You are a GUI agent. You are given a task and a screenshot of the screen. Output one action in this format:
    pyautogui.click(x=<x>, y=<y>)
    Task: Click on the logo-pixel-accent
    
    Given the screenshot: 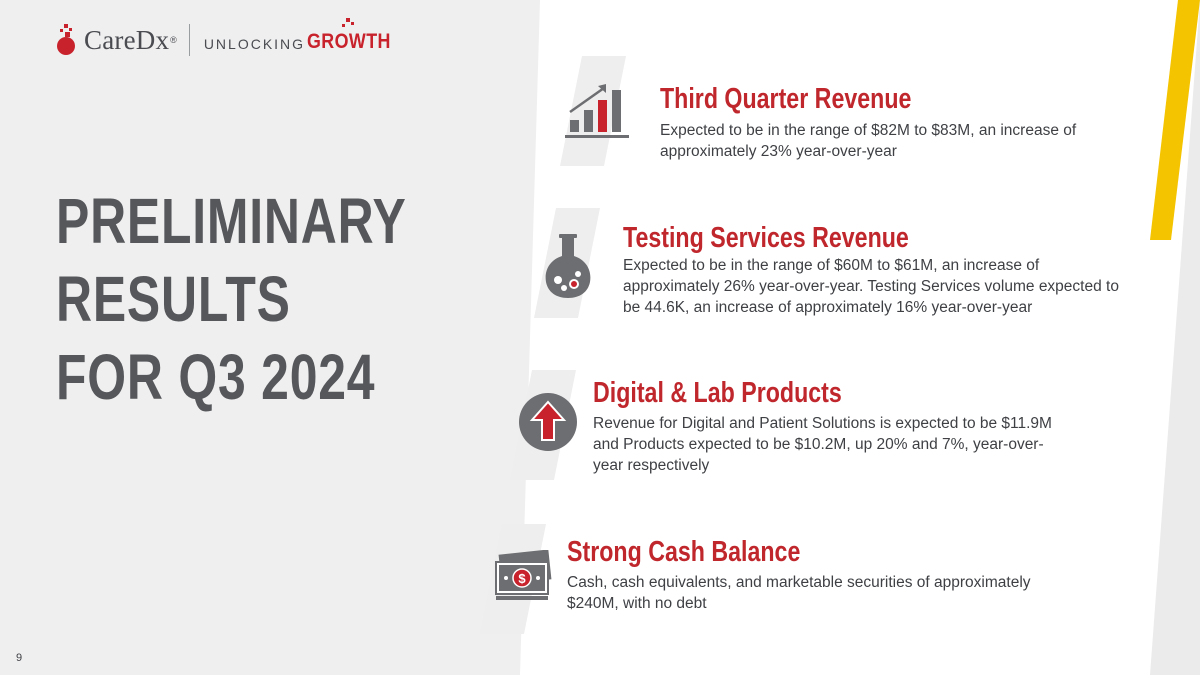 What is the action you would take?
    pyautogui.click(x=348, y=22)
    